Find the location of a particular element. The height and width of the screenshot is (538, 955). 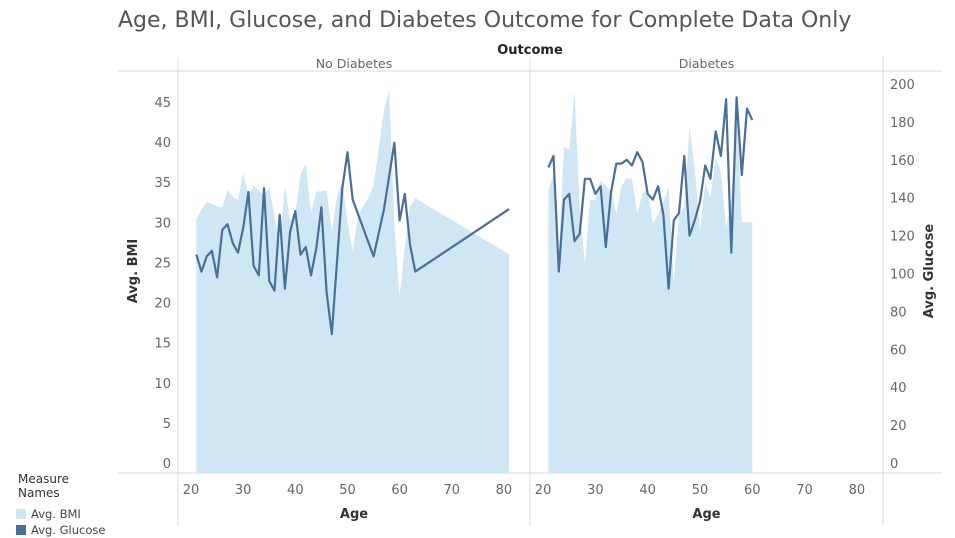

legend-swatch-bmi is located at coordinates (21, 514).